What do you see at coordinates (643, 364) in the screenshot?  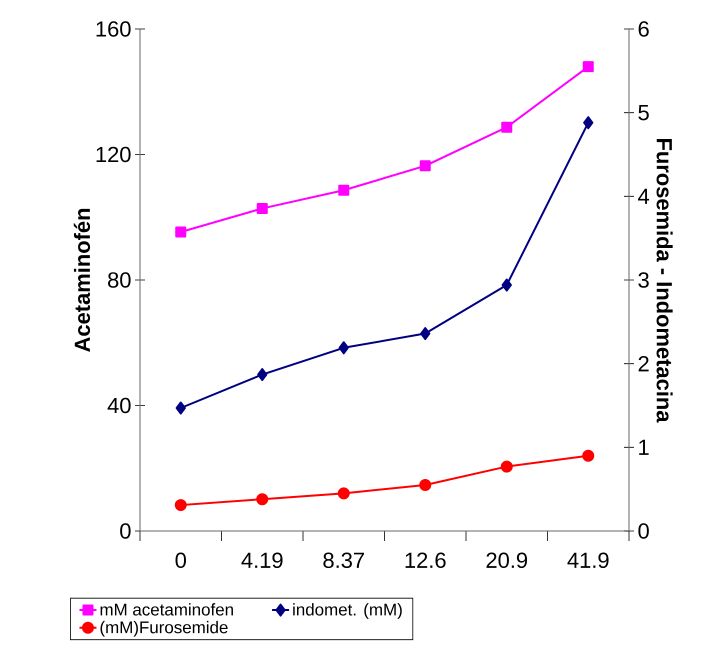 I see `y2-tick-label: 2` at bounding box center [643, 364].